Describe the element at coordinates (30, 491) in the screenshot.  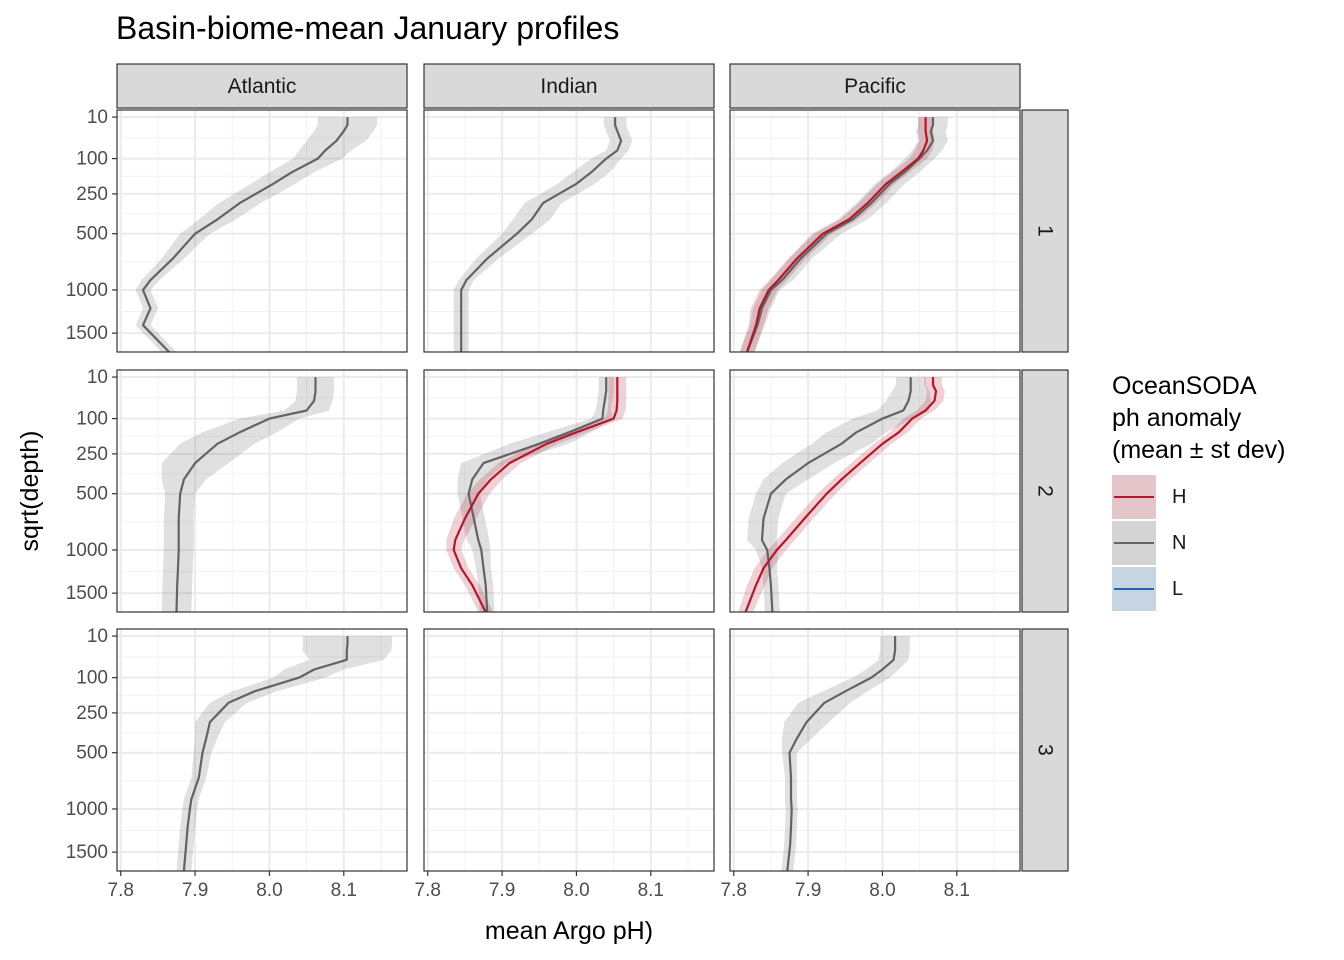
I see `y-axis-title: sqrt(depth)` at that location.